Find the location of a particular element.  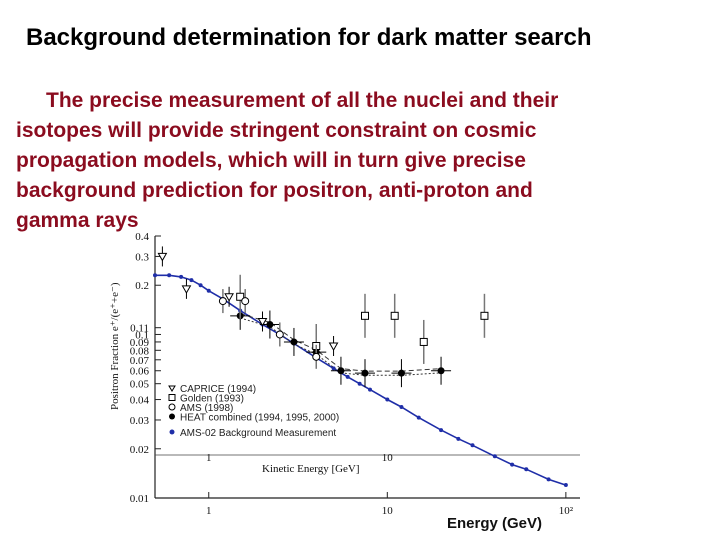

y-tick-label: 0.03 is located at coordinates (140, 421).